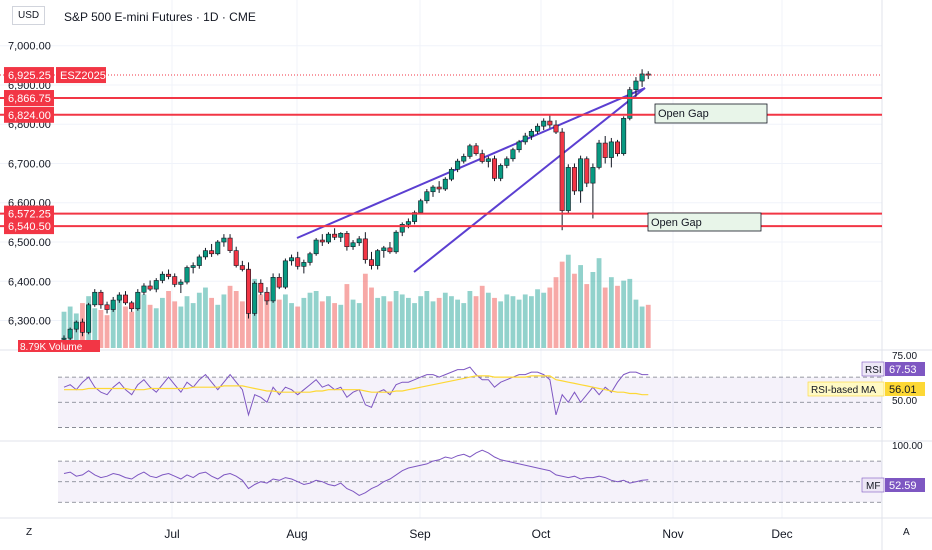  Describe the element at coordinates (873, 369) in the screenshot. I see `rsi-tag-bg` at that location.